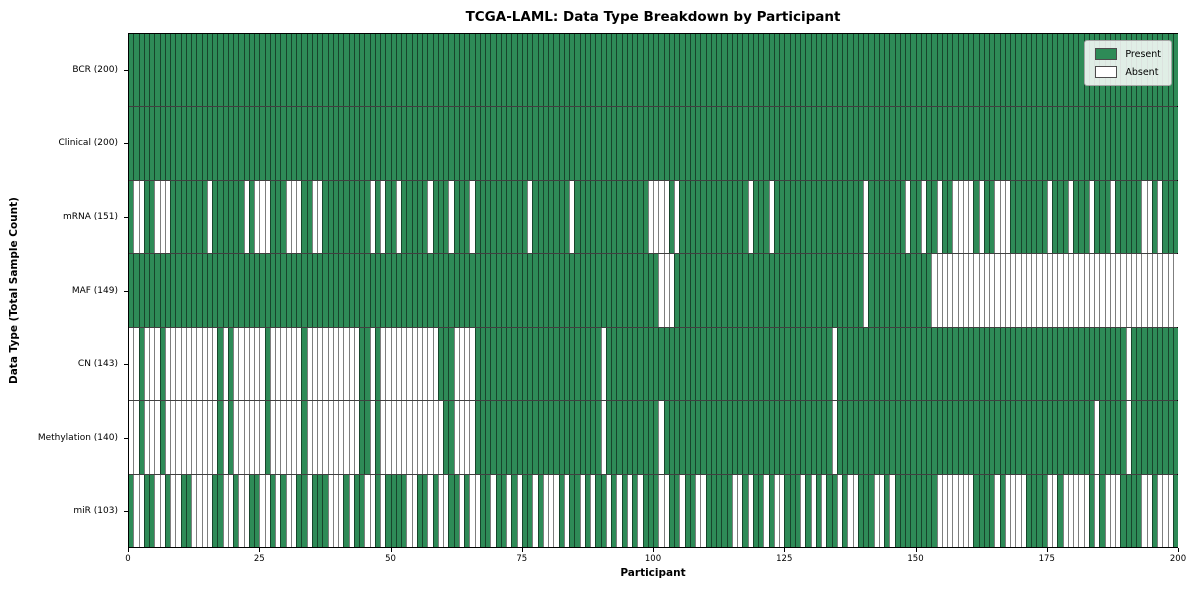 Image resolution: width=1200 pixels, height=600 pixels. I want to click on heatmap-row-mir, so click(653, 510).